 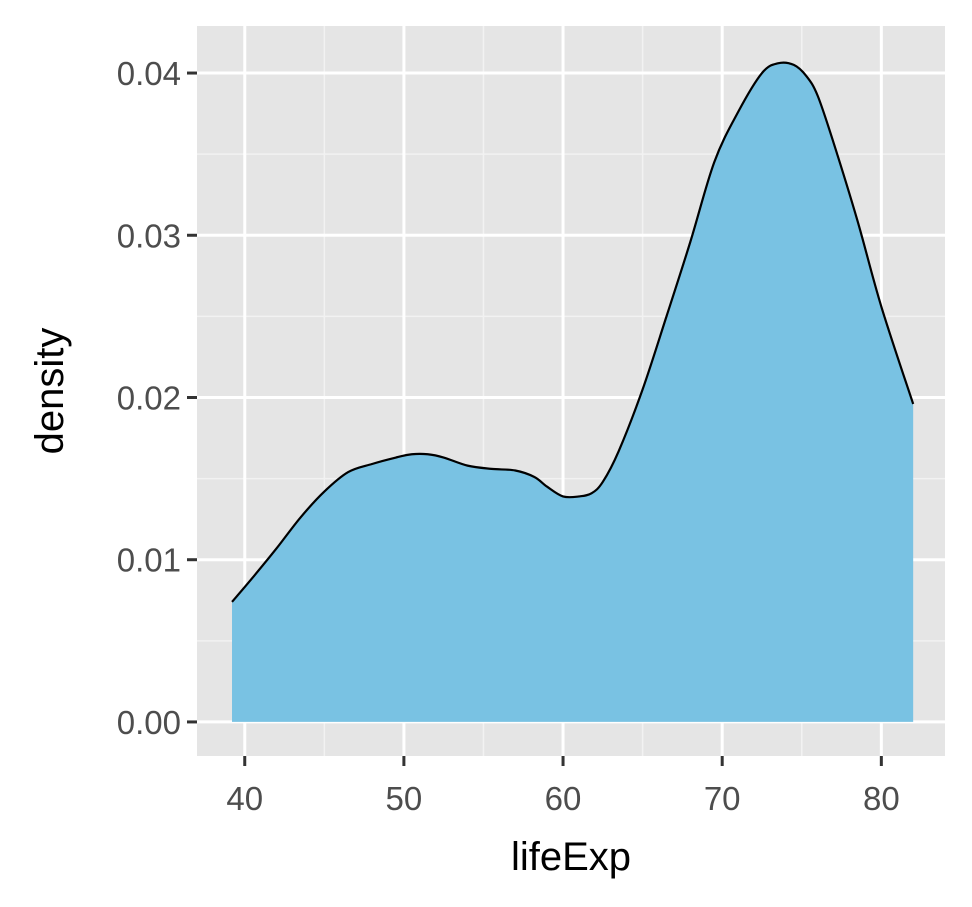 What do you see at coordinates (50, 391) in the screenshot?
I see `y-axis-title: density` at bounding box center [50, 391].